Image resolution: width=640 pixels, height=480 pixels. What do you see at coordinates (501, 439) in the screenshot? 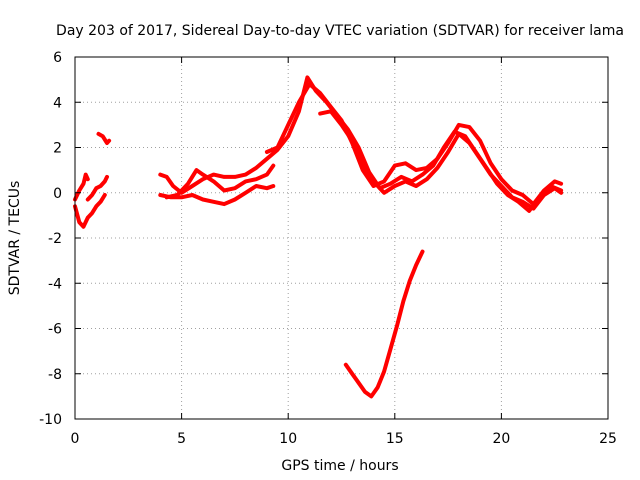
I see `x-tick-label: 20` at bounding box center [501, 439].